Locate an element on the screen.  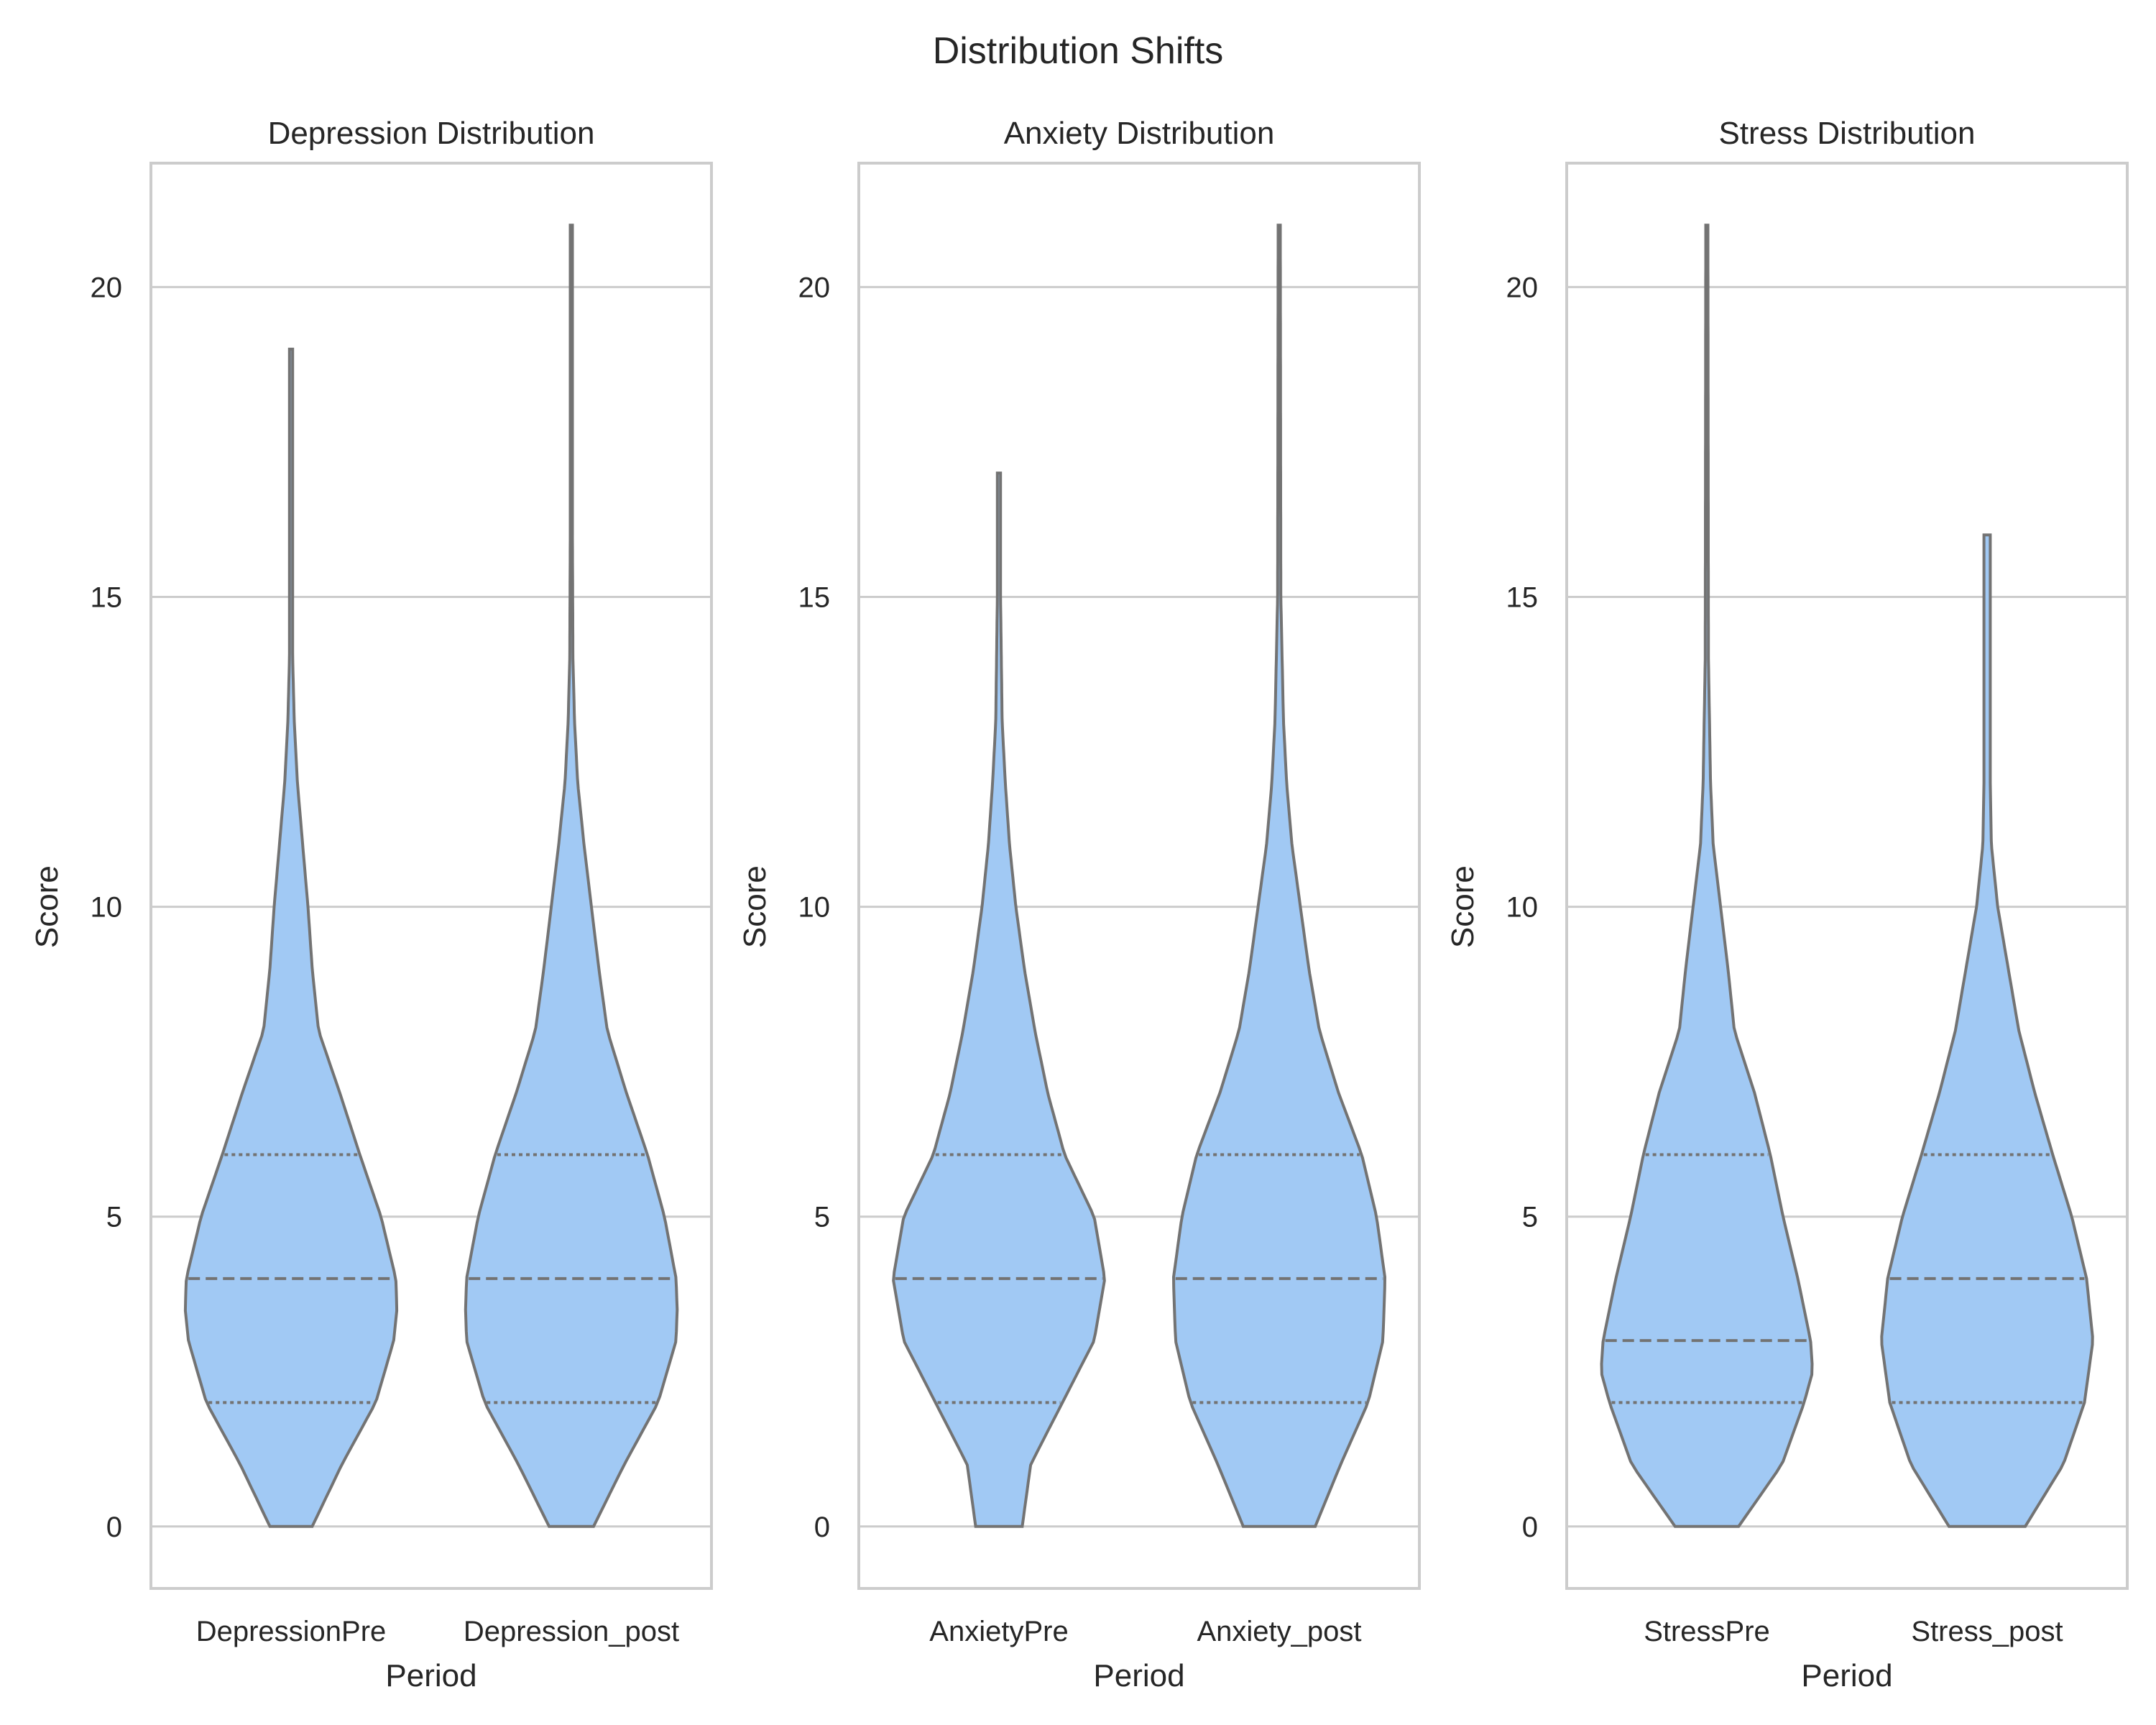
violin-DepressionPre is located at coordinates (291, 937).